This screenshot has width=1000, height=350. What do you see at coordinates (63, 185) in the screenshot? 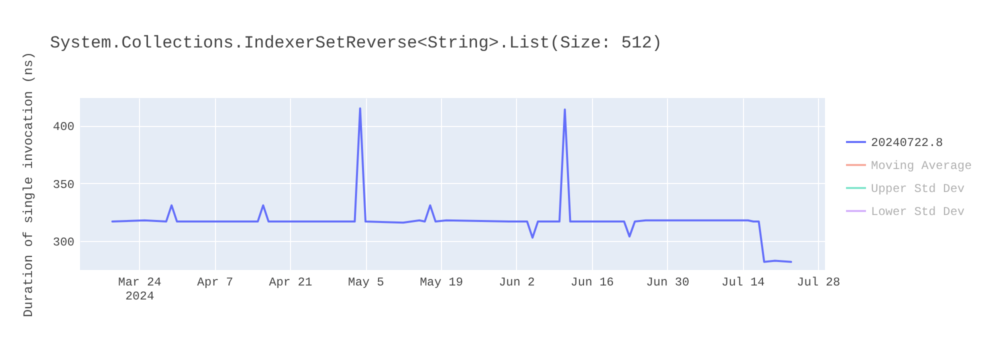
I see `y-tick-label: 350` at bounding box center [63, 185].